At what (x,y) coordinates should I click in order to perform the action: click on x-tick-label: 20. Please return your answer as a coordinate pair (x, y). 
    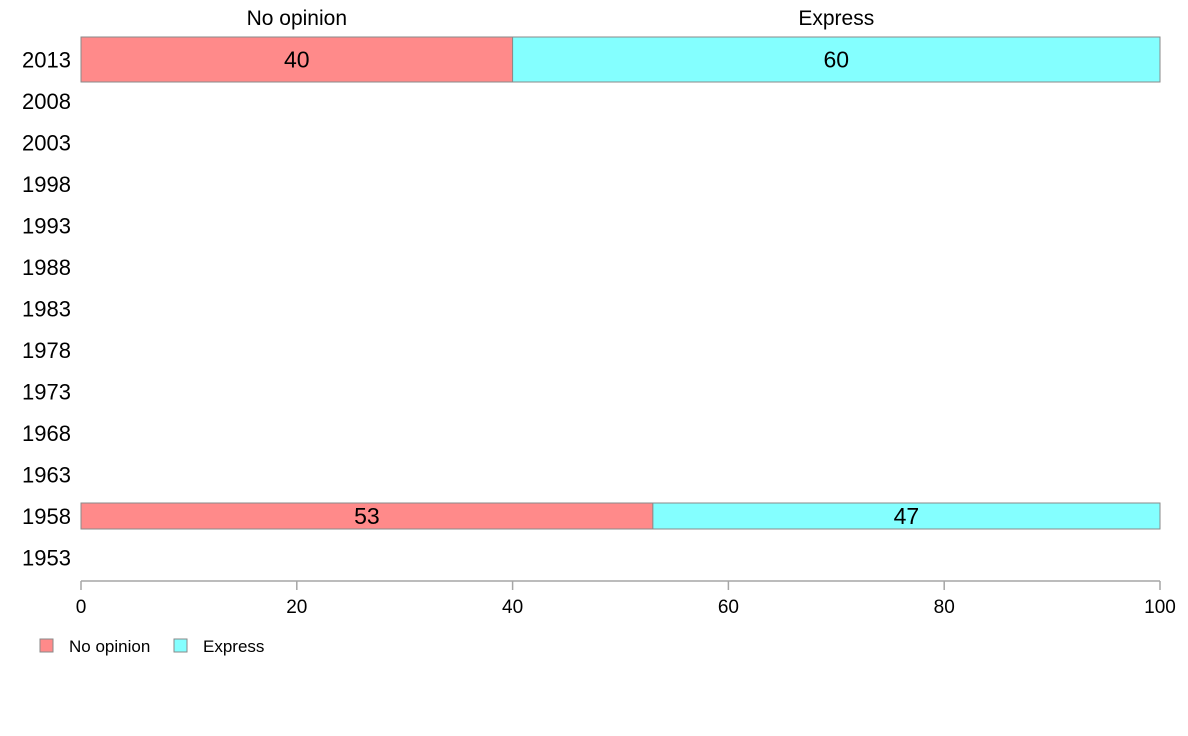
    Looking at the image, I should click on (296, 607).